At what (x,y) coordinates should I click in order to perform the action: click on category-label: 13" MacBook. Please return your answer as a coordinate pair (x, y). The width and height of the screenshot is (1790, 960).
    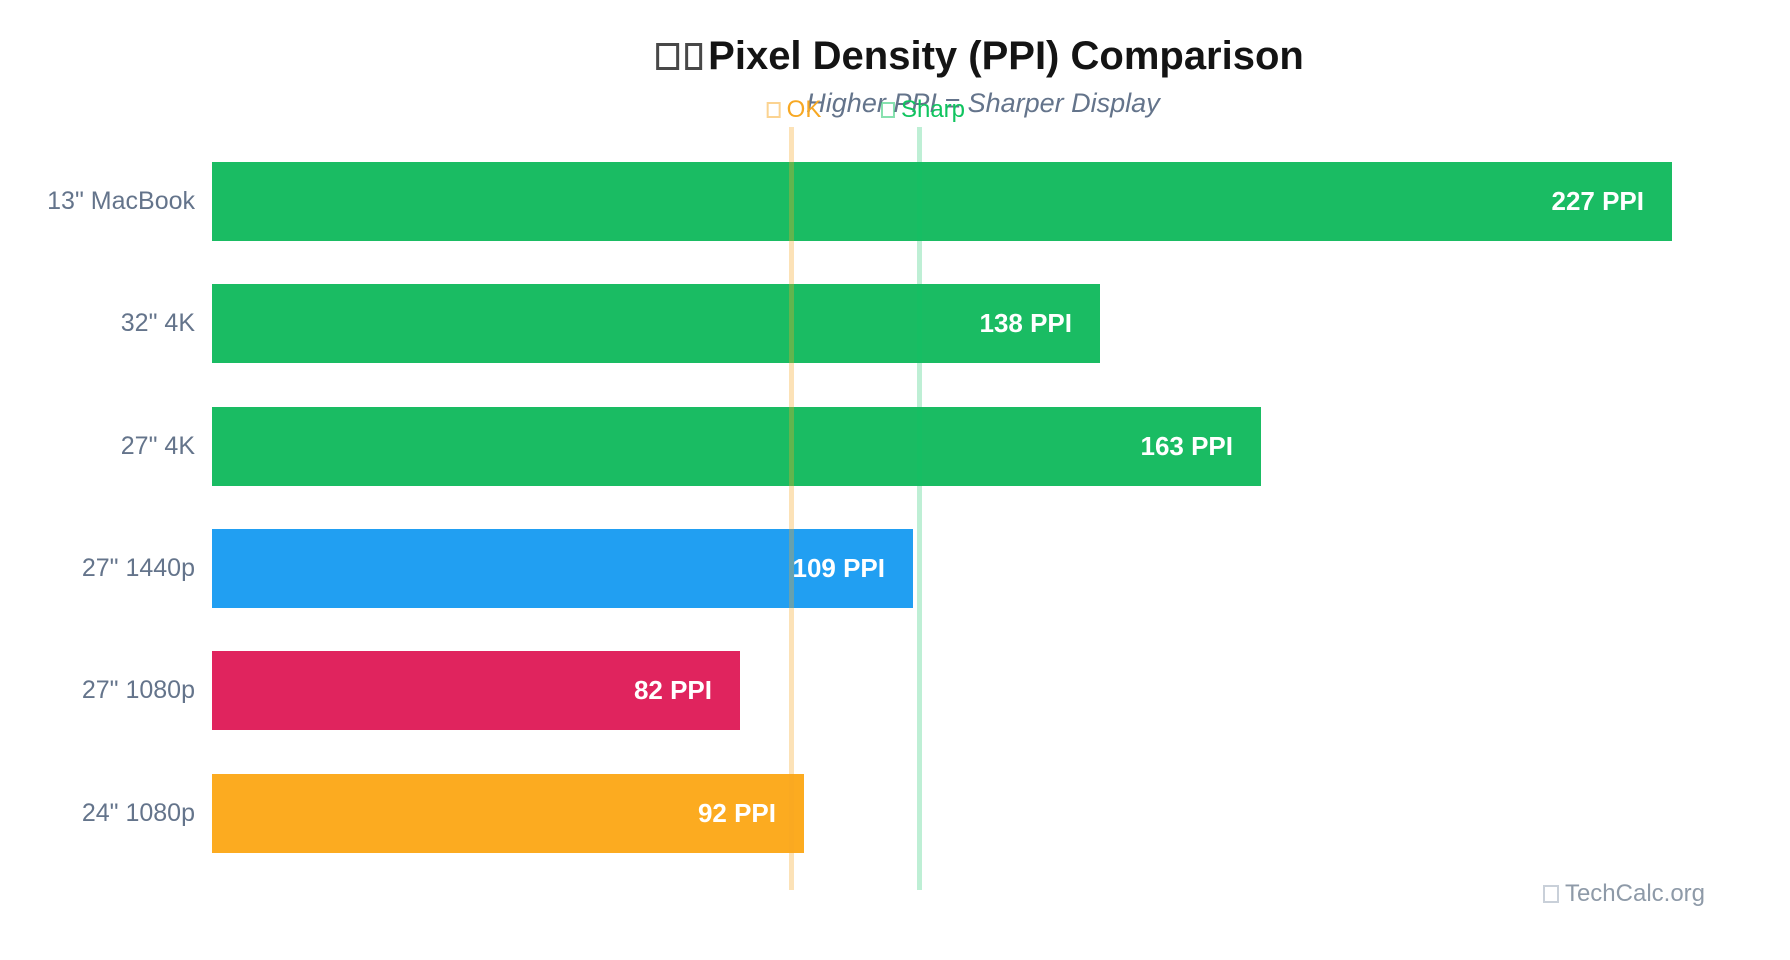
    Looking at the image, I should click on (121, 201).